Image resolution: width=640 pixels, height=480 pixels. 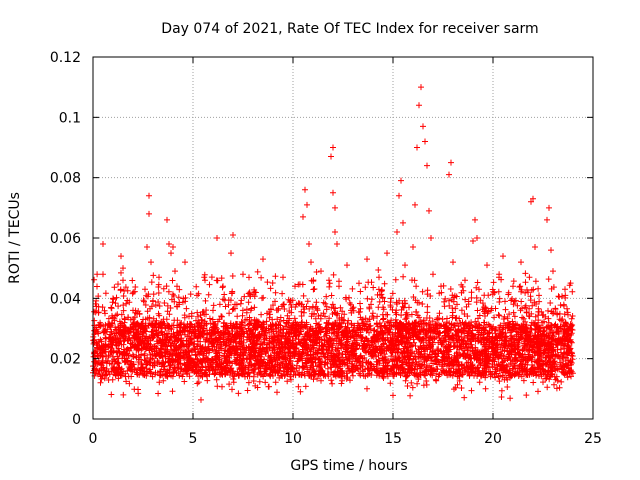 I want to click on x-tick-label: 20, so click(x=493, y=439).